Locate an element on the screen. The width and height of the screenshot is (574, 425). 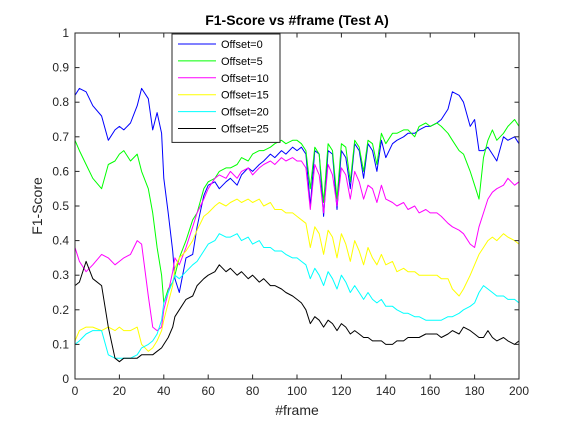
x-tick-label: 80 is located at coordinates (253, 391).